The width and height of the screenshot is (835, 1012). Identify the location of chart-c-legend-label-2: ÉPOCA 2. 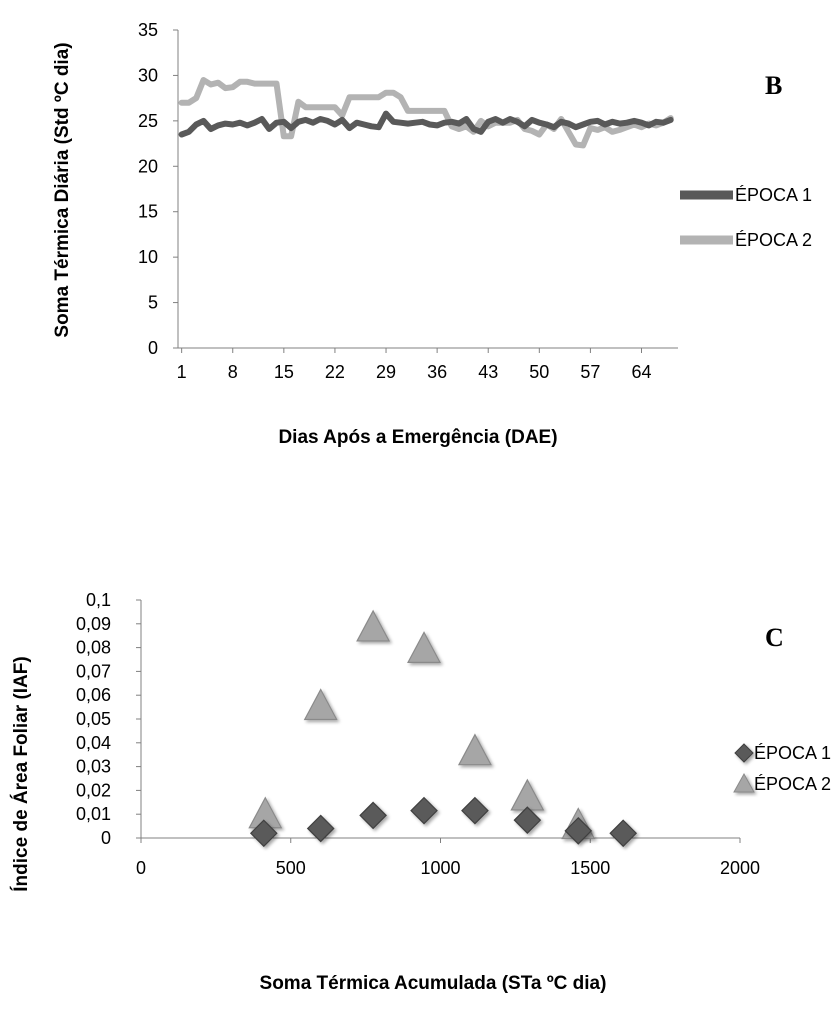
(792, 784).